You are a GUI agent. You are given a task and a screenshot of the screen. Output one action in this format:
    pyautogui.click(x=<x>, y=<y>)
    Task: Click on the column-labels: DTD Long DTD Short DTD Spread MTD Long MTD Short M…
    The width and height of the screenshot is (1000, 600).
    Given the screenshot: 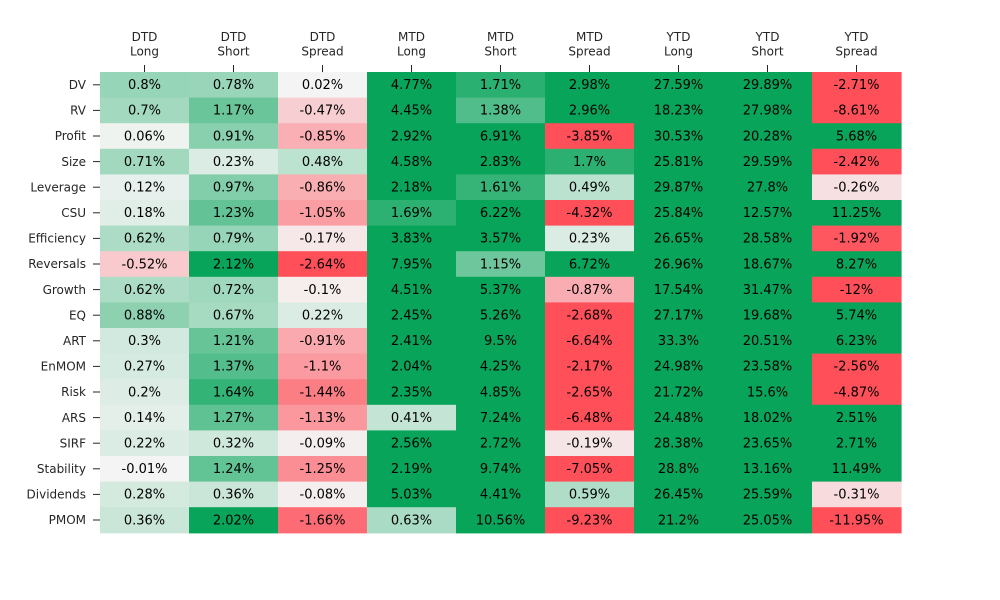 What is the action you would take?
    pyautogui.click(x=504, y=51)
    